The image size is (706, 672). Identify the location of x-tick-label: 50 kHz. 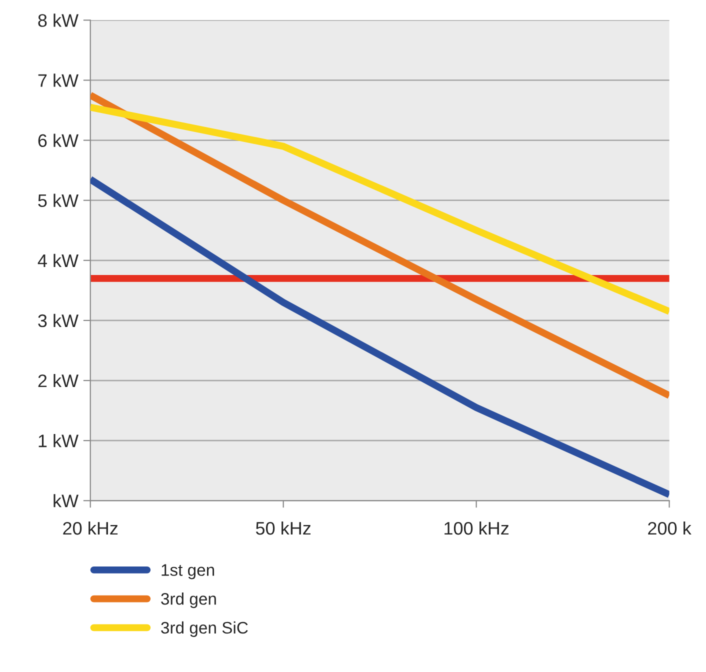
(283, 528).